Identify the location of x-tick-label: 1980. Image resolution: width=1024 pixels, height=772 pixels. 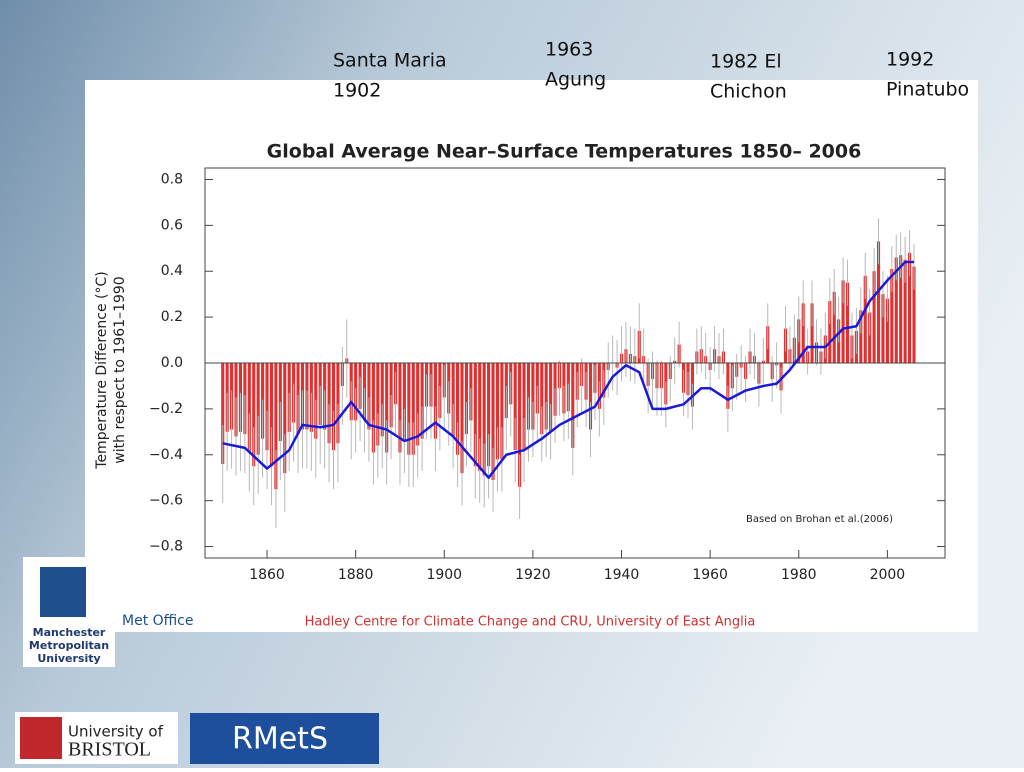
(799, 575).